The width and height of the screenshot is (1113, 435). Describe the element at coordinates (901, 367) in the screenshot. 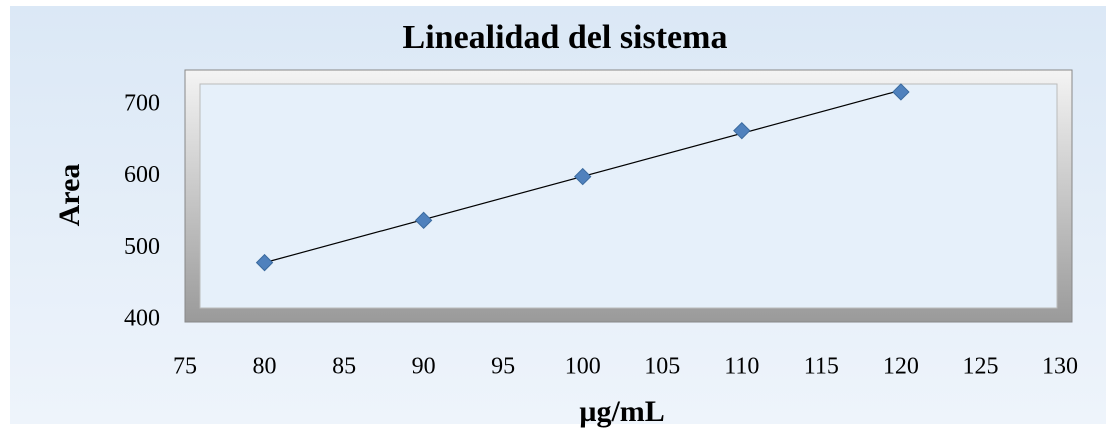

I see `x-tick-label: 120` at that location.